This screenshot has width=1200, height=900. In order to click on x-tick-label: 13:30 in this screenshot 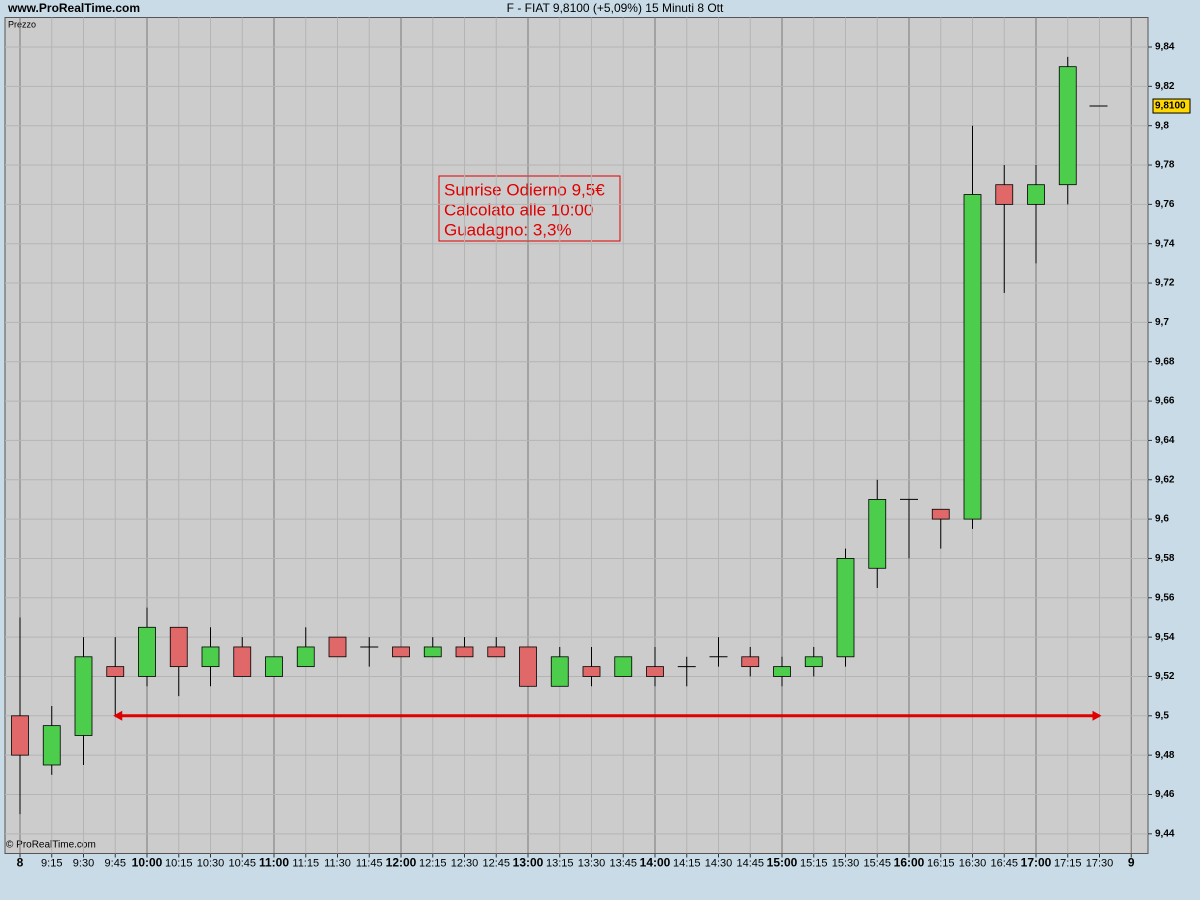, I will do `click(592, 863)`.